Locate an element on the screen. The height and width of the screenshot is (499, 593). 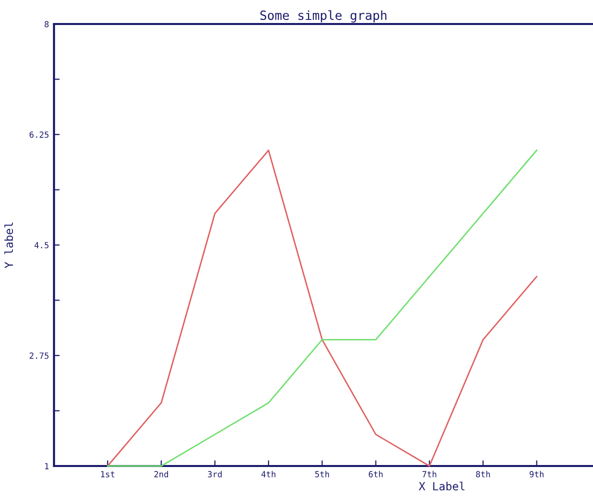
x-tick-label: 5th is located at coordinates (322, 474).